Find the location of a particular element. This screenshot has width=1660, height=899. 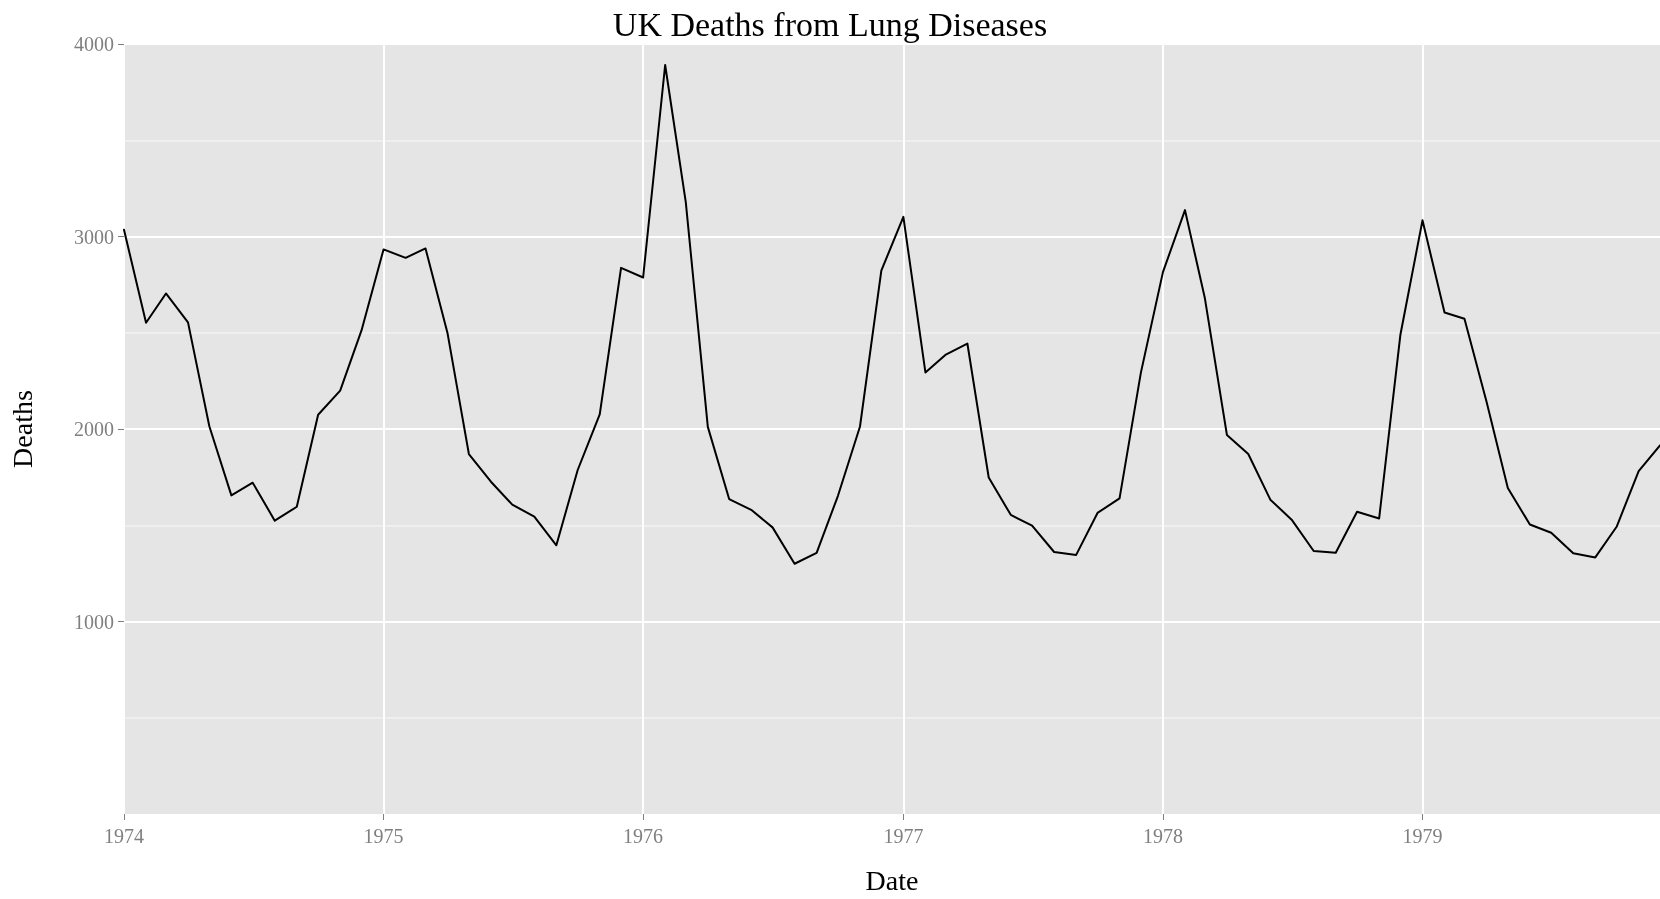

y-tick-label: 1000 is located at coordinates (94, 621).